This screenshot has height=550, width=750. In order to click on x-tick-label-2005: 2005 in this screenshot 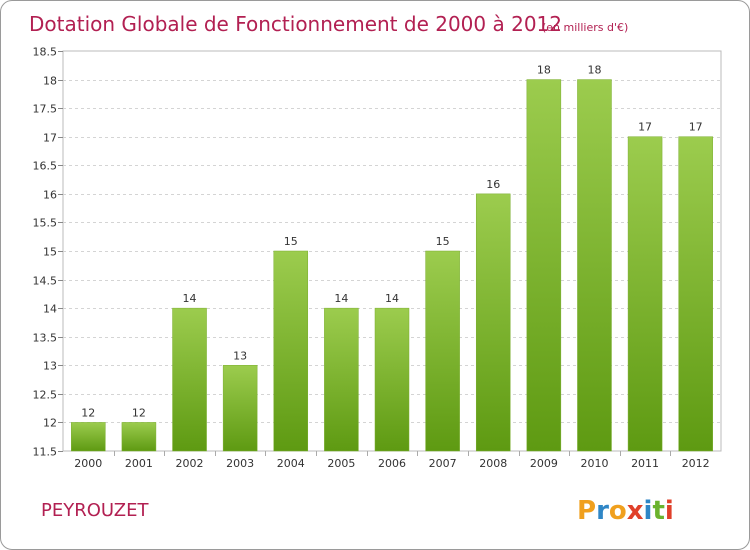, I will do `click(341, 463)`.